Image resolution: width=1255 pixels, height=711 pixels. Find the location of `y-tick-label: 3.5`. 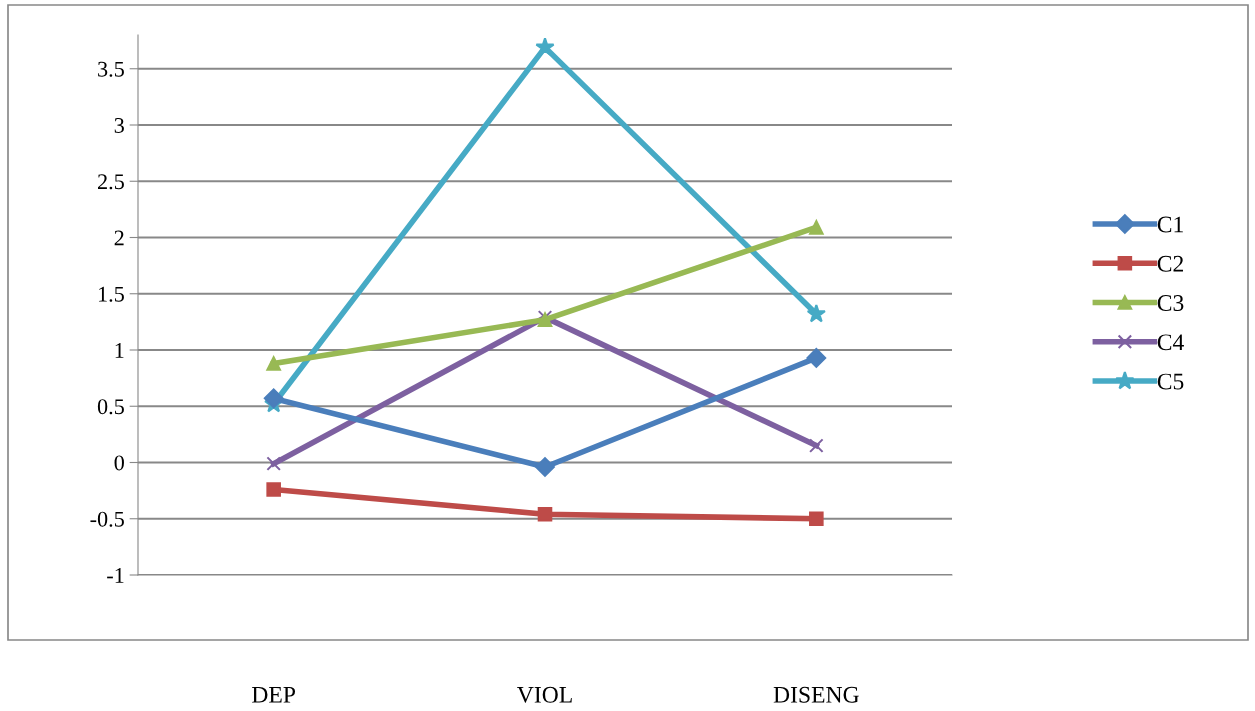

y-tick-label: 3.5 is located at coordinates (111, 69).